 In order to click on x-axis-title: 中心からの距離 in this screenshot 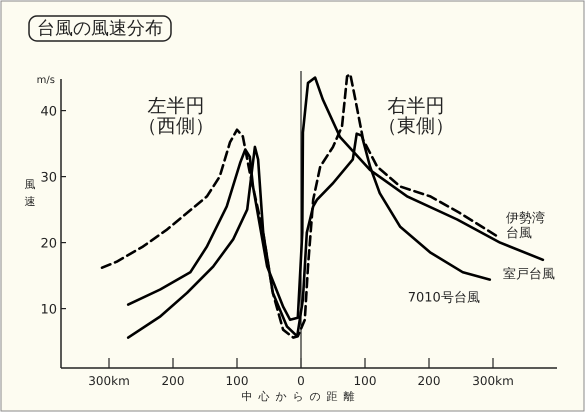, I will do `click(301, 396)`.